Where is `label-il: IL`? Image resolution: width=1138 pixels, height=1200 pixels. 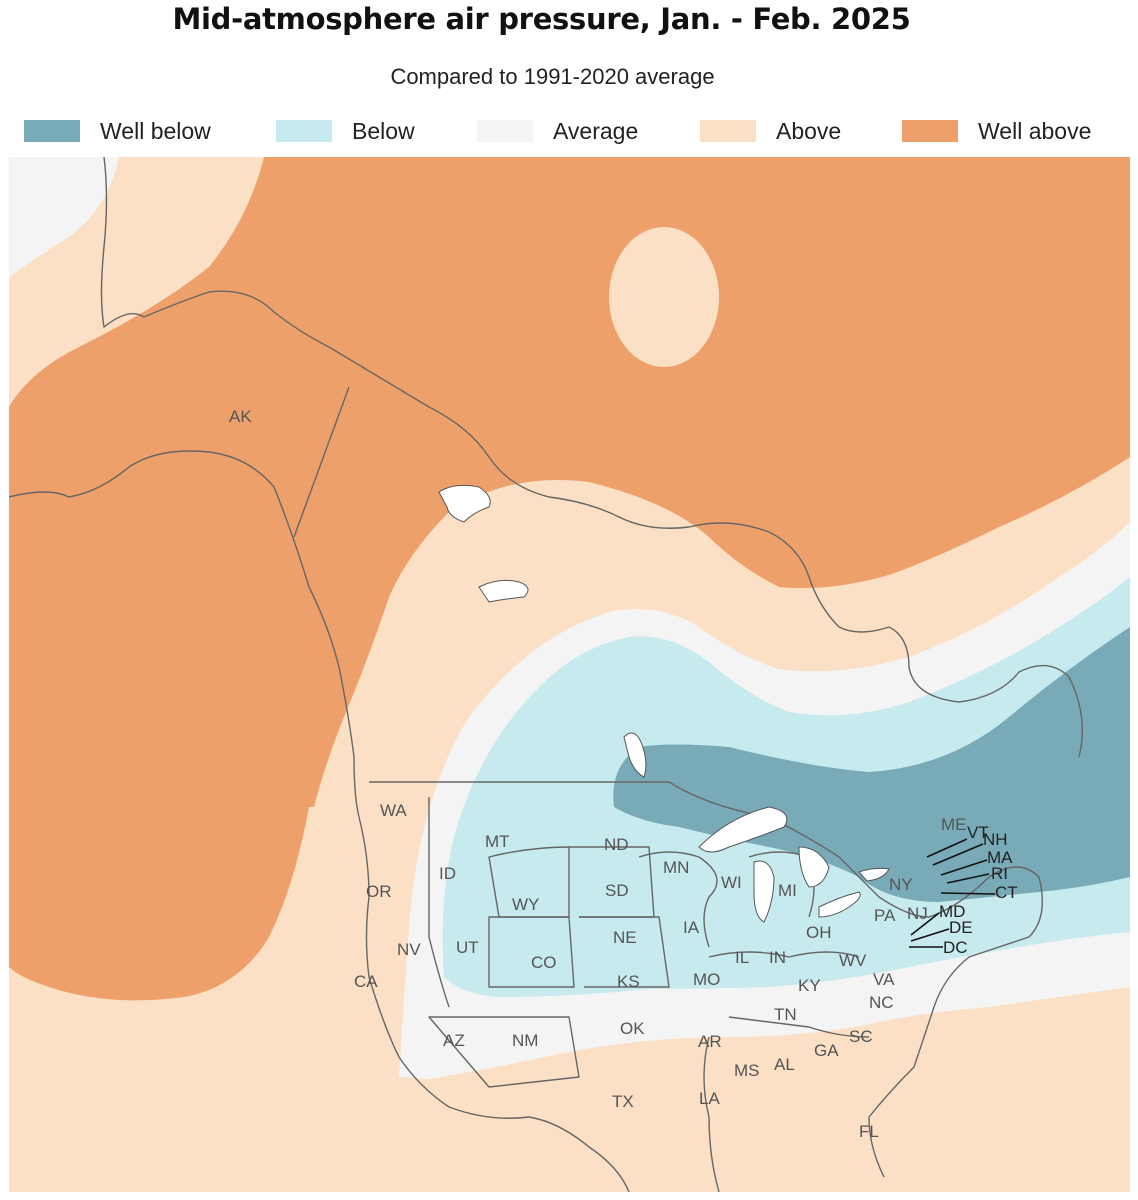 label-il: IL is located at coordinates (742, 957).